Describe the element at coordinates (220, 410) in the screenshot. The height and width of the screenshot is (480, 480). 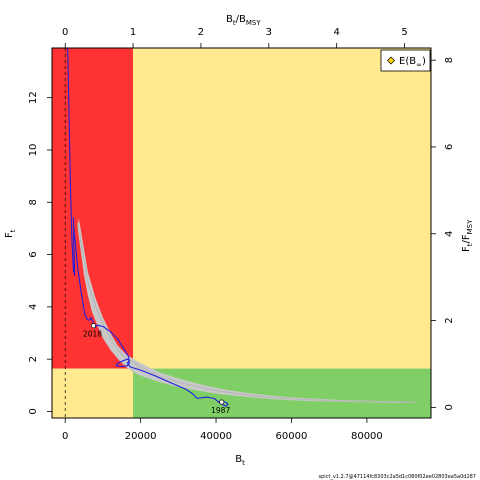
I see `start-year-label: 1987` at that location.